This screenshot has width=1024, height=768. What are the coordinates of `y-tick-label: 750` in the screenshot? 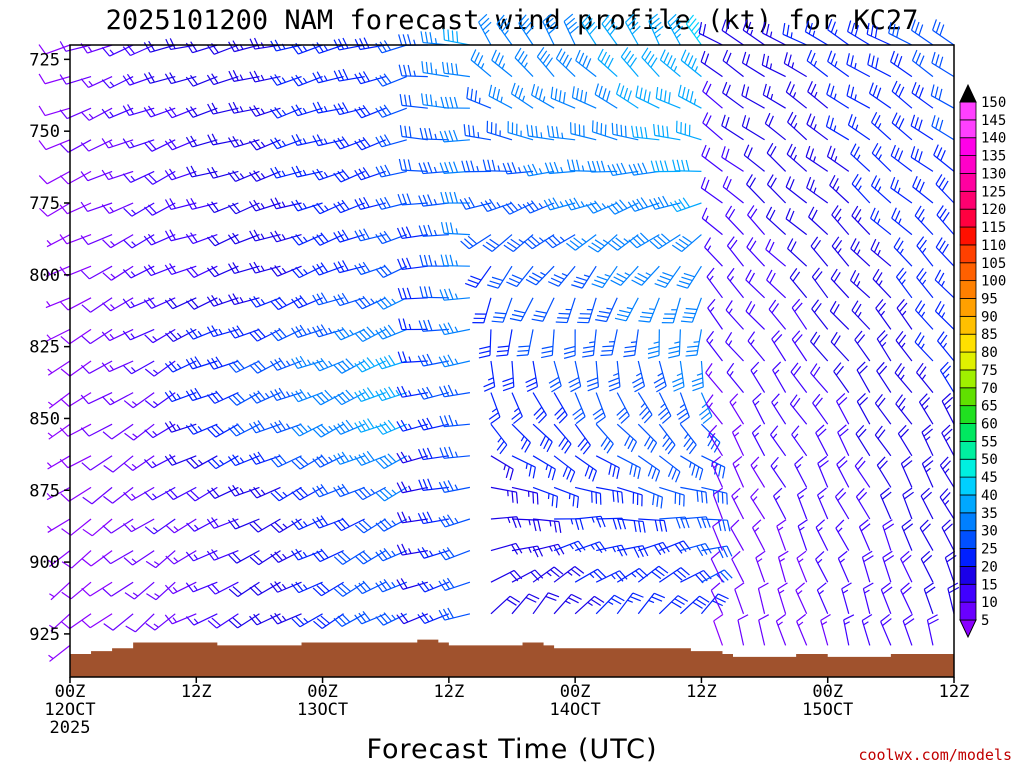 It's located at (44, 132).